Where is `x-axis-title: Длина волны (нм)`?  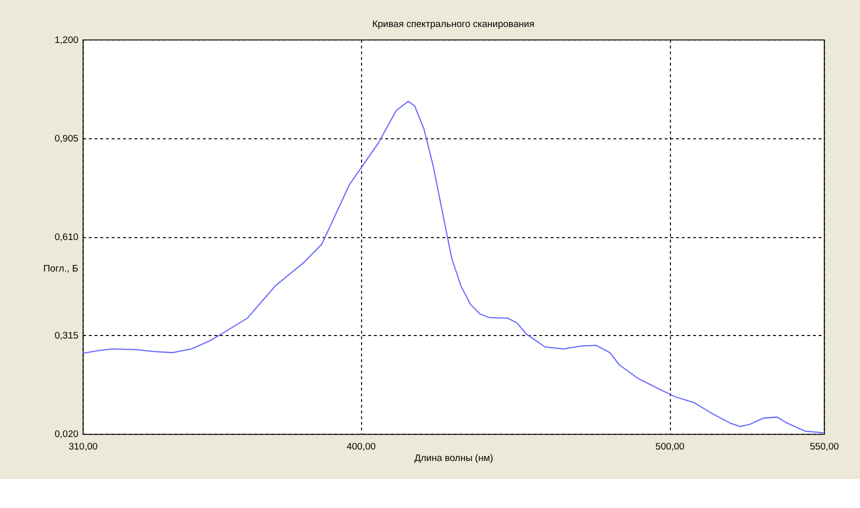
x-axis-title: Длина волны (нм) is located at coordinates (454, 458).